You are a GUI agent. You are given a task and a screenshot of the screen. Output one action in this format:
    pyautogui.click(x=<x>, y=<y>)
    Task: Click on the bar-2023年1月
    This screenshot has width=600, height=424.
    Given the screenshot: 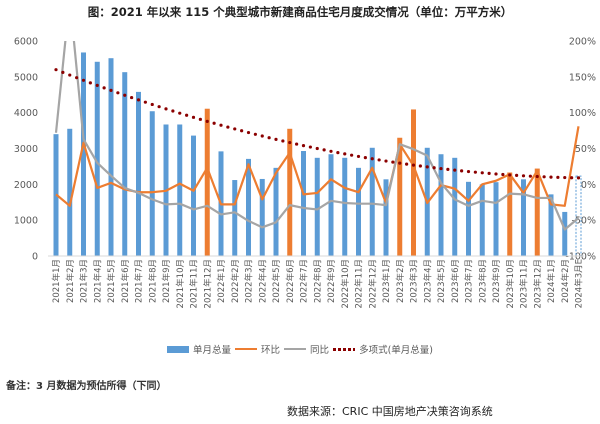 What is the action you would take?
    pyautogui.click(x=386, y=217)
    